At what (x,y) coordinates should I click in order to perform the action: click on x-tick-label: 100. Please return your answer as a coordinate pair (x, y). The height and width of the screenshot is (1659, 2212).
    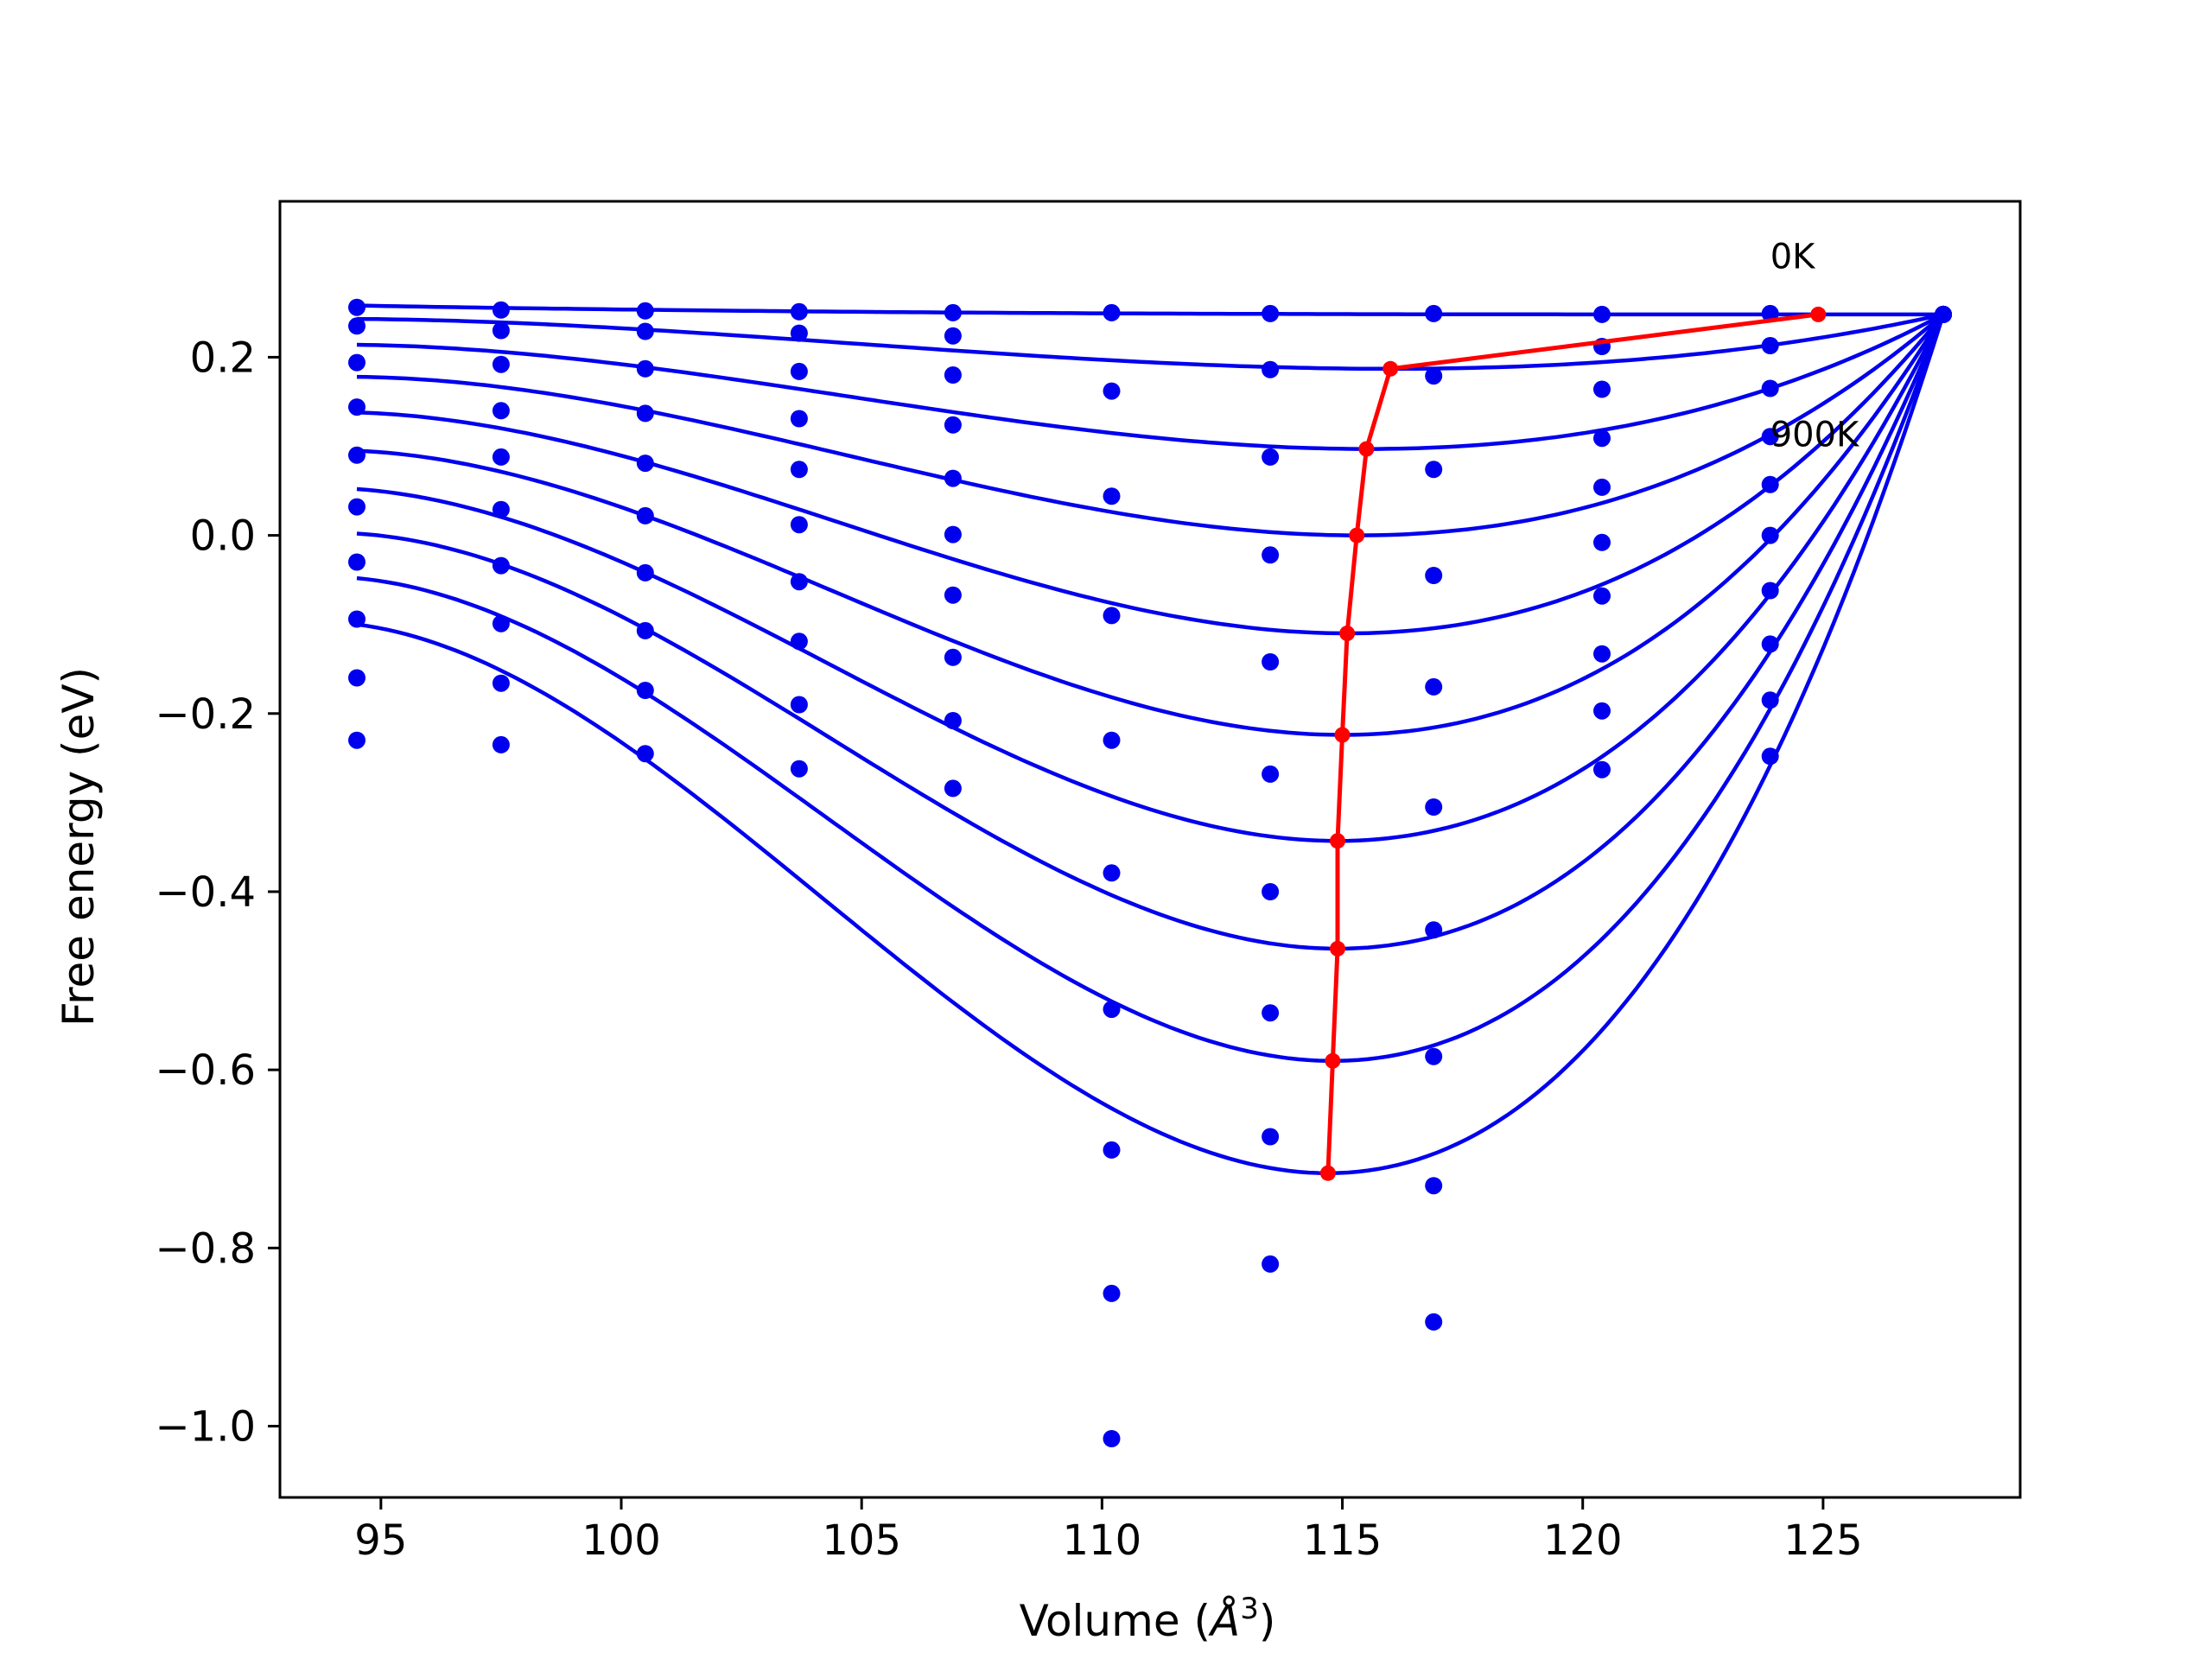
    Looking at the image, I should click on (621, 1540).